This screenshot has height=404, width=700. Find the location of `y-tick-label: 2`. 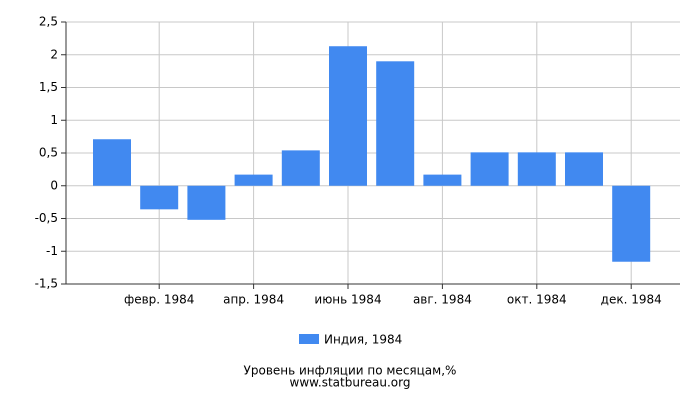

y-tick-label: 2 is located at coordinates (54, 54).